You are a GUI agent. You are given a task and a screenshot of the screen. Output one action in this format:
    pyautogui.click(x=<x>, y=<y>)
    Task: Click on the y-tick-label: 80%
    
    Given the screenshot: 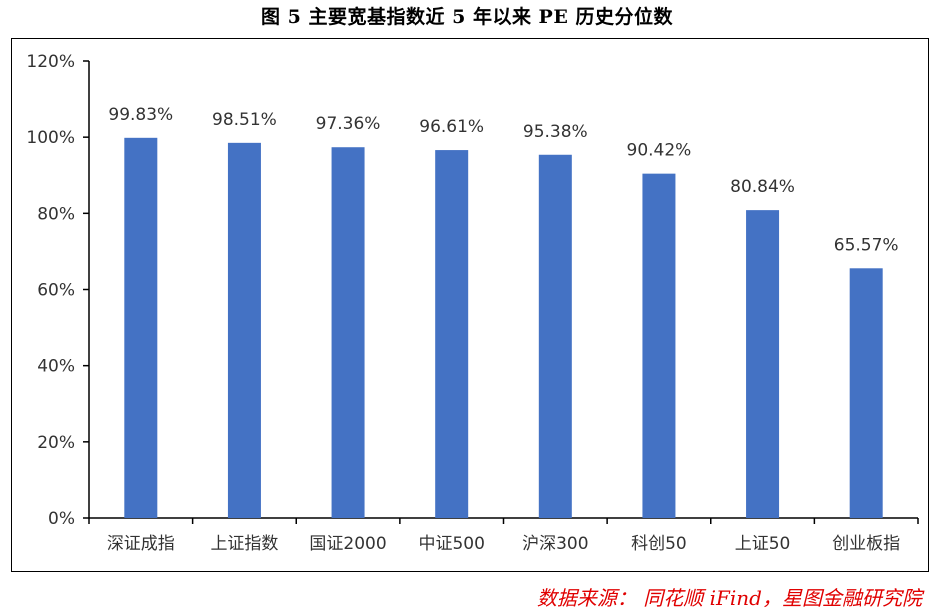 What is the action you would take?
    pyautogui.click(x=56, y=214)
    